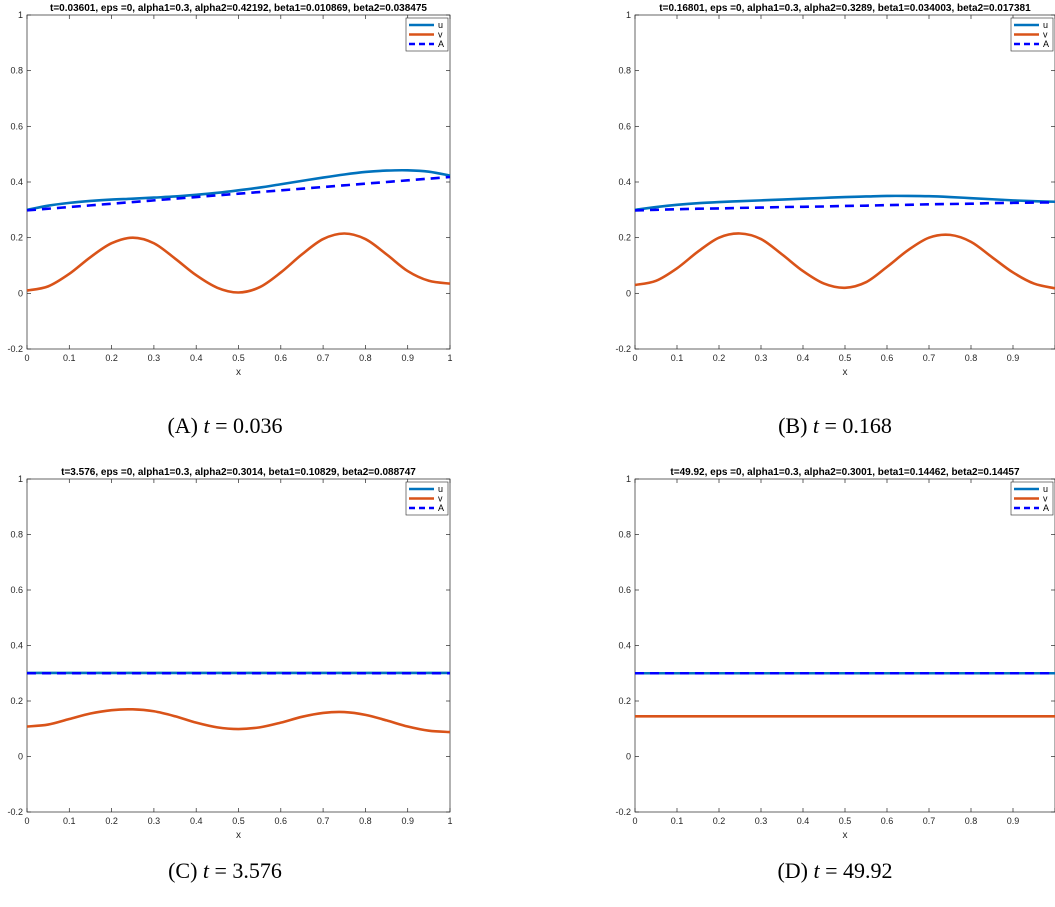 Image resolution: width=1055 pixels, height=907 pixels. I want to click on x-tick-label: 1, so click(449, 821).